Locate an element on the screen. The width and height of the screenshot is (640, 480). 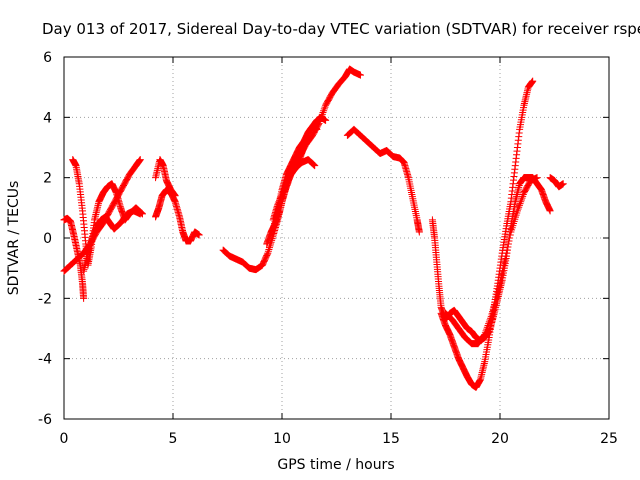
x-tick-label: 10 is located at coordinates (282, 439).